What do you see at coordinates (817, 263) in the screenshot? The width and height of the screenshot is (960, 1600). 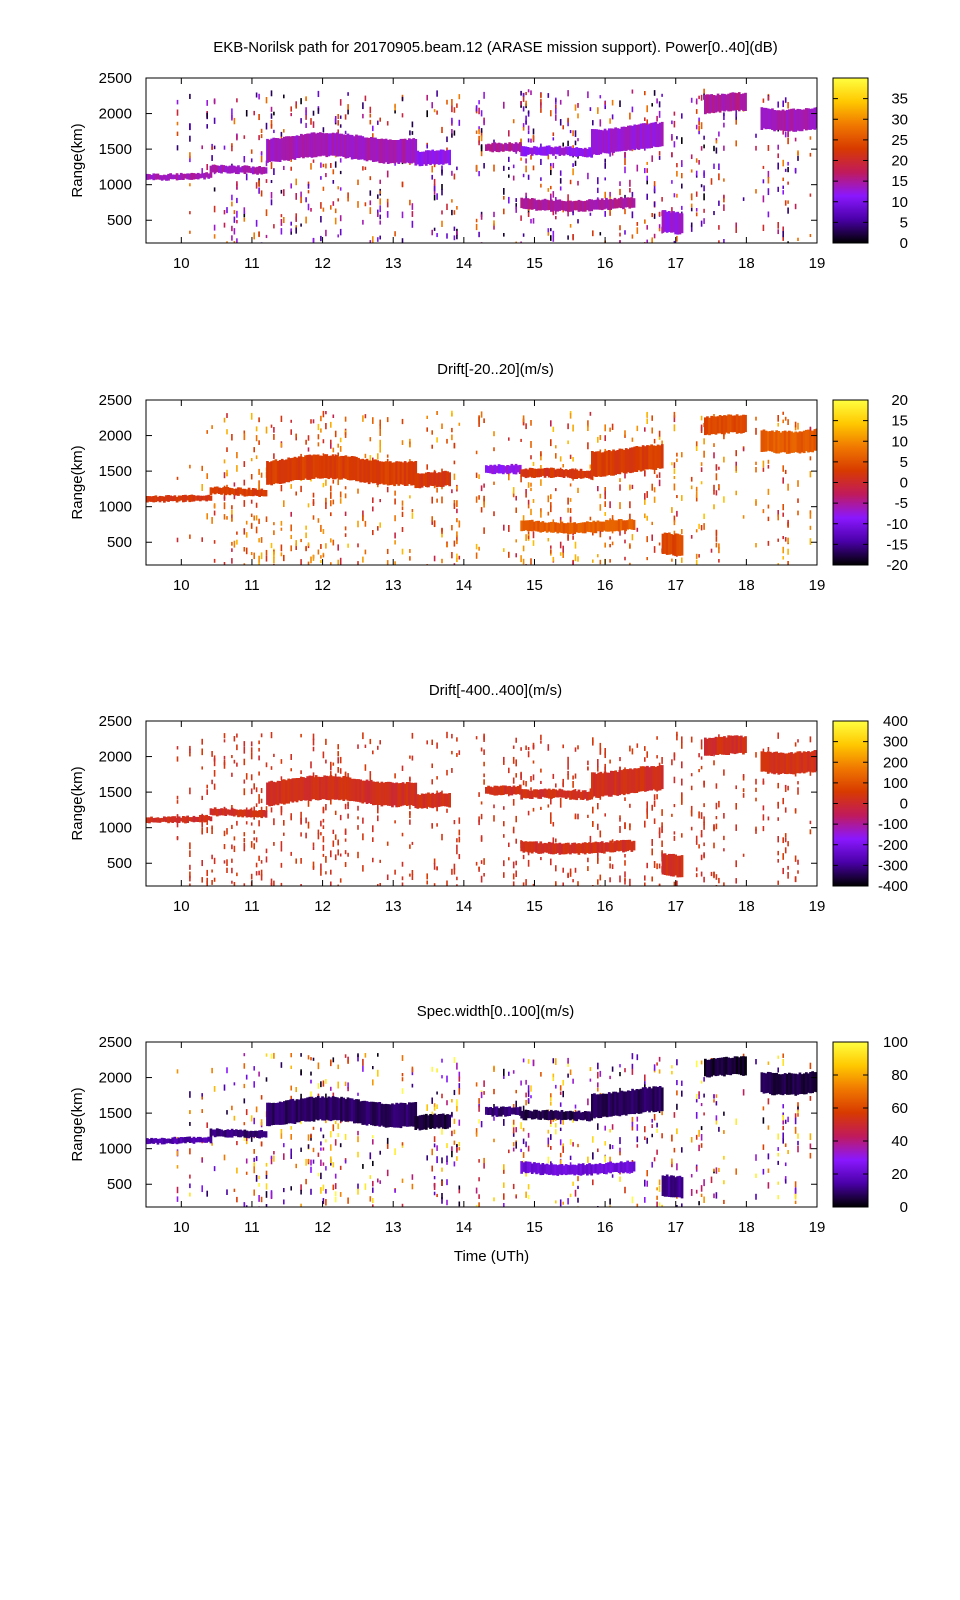 I see `x-tick-label: 19` at bounding box center [817, 263].